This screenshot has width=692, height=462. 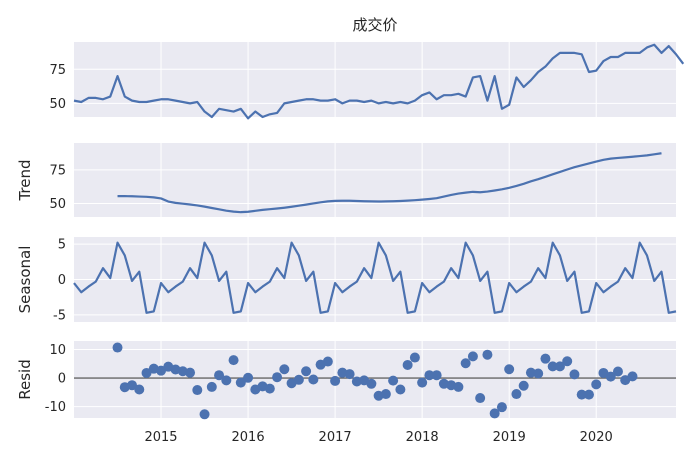 What do you see at coordinates (248, 437) in the screenshot?
I see `x-tick-label: 2016` at bounding box center [248, 437].